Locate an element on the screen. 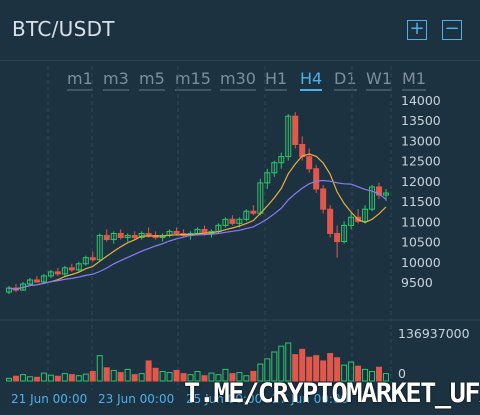  price-tick-label: 13500 is located at coordinates (421, 120).